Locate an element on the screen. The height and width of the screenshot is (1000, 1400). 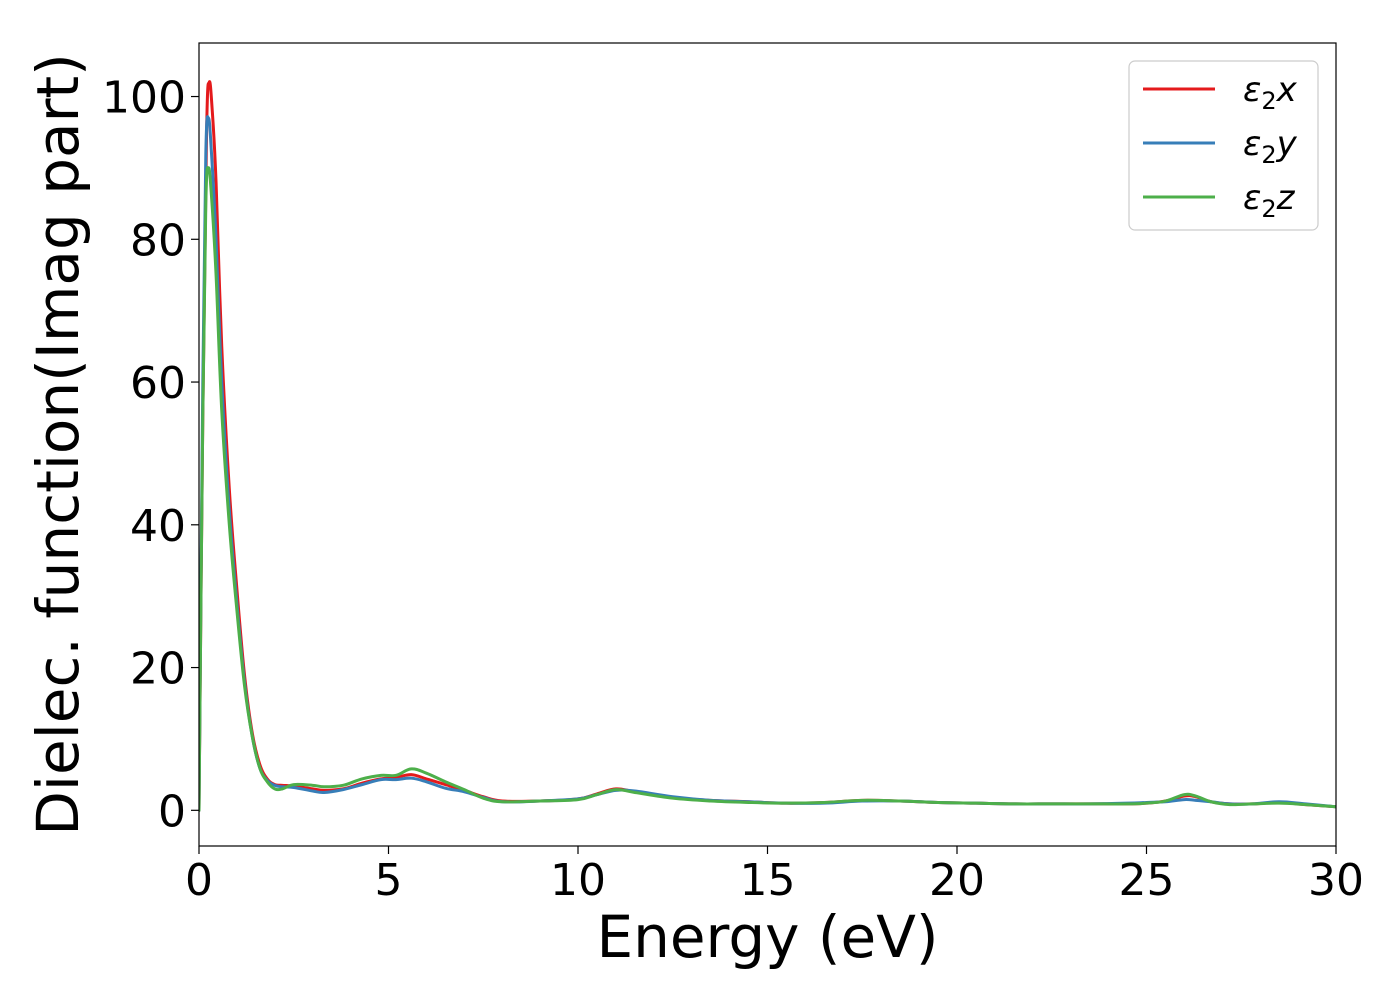
legend: ε2x ε2y ε2z is located at coordinates (1223, 145).